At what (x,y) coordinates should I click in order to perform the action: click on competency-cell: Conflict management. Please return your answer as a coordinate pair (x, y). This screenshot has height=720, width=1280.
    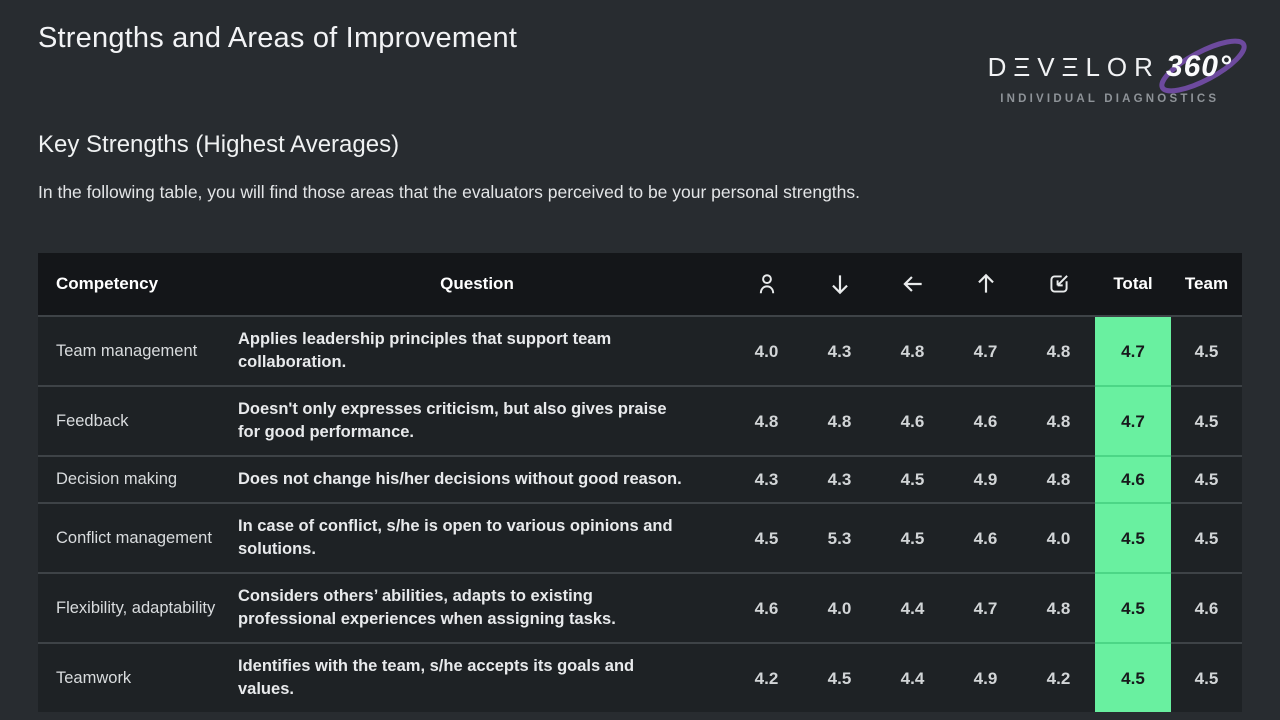
    Looking at the image, I should click on (131, 537).